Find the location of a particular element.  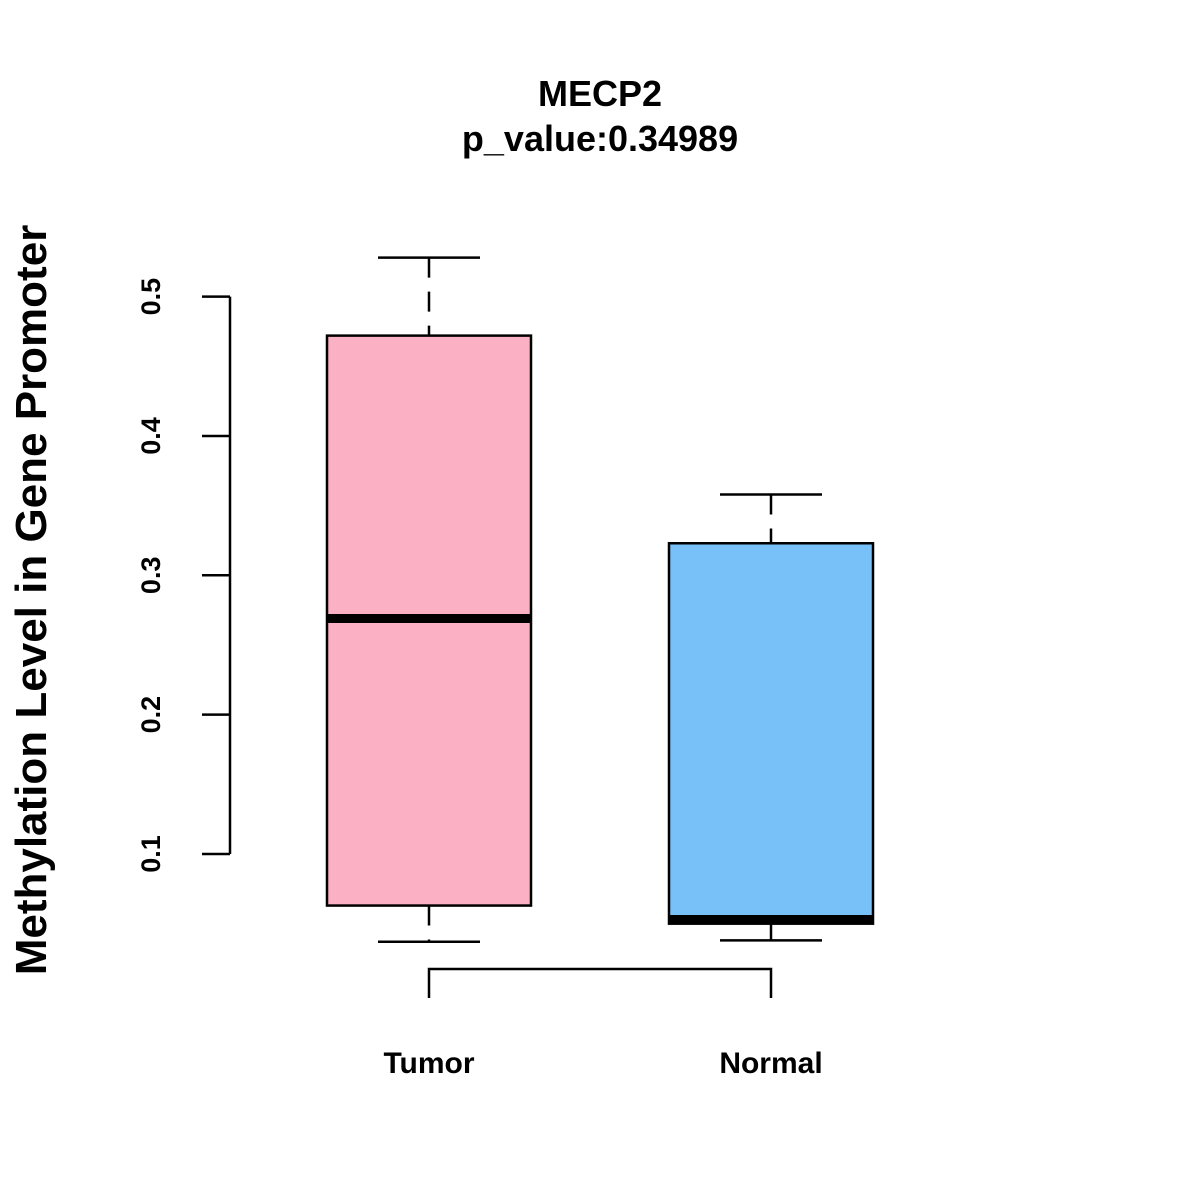

category-label-normal: Normal is located at coordinates (770, 1063).